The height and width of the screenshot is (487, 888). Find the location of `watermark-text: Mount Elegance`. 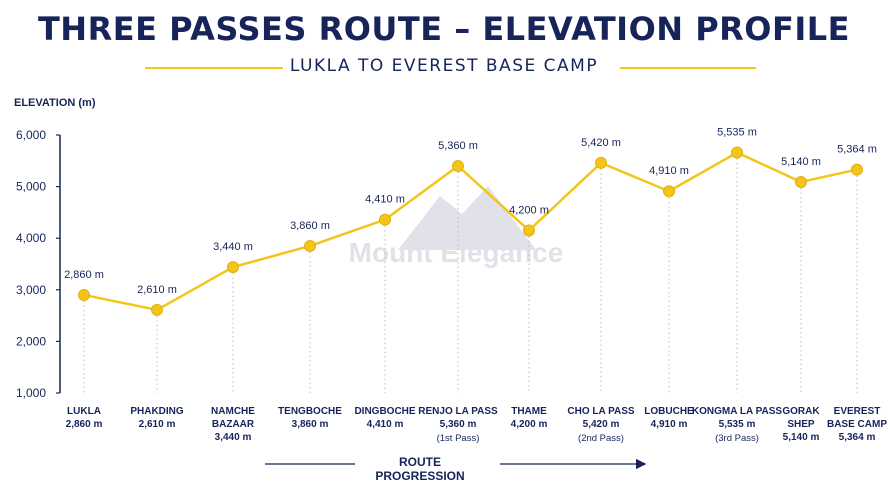

watermark-text: Mount Elegance is located at coordinates (456, 252).